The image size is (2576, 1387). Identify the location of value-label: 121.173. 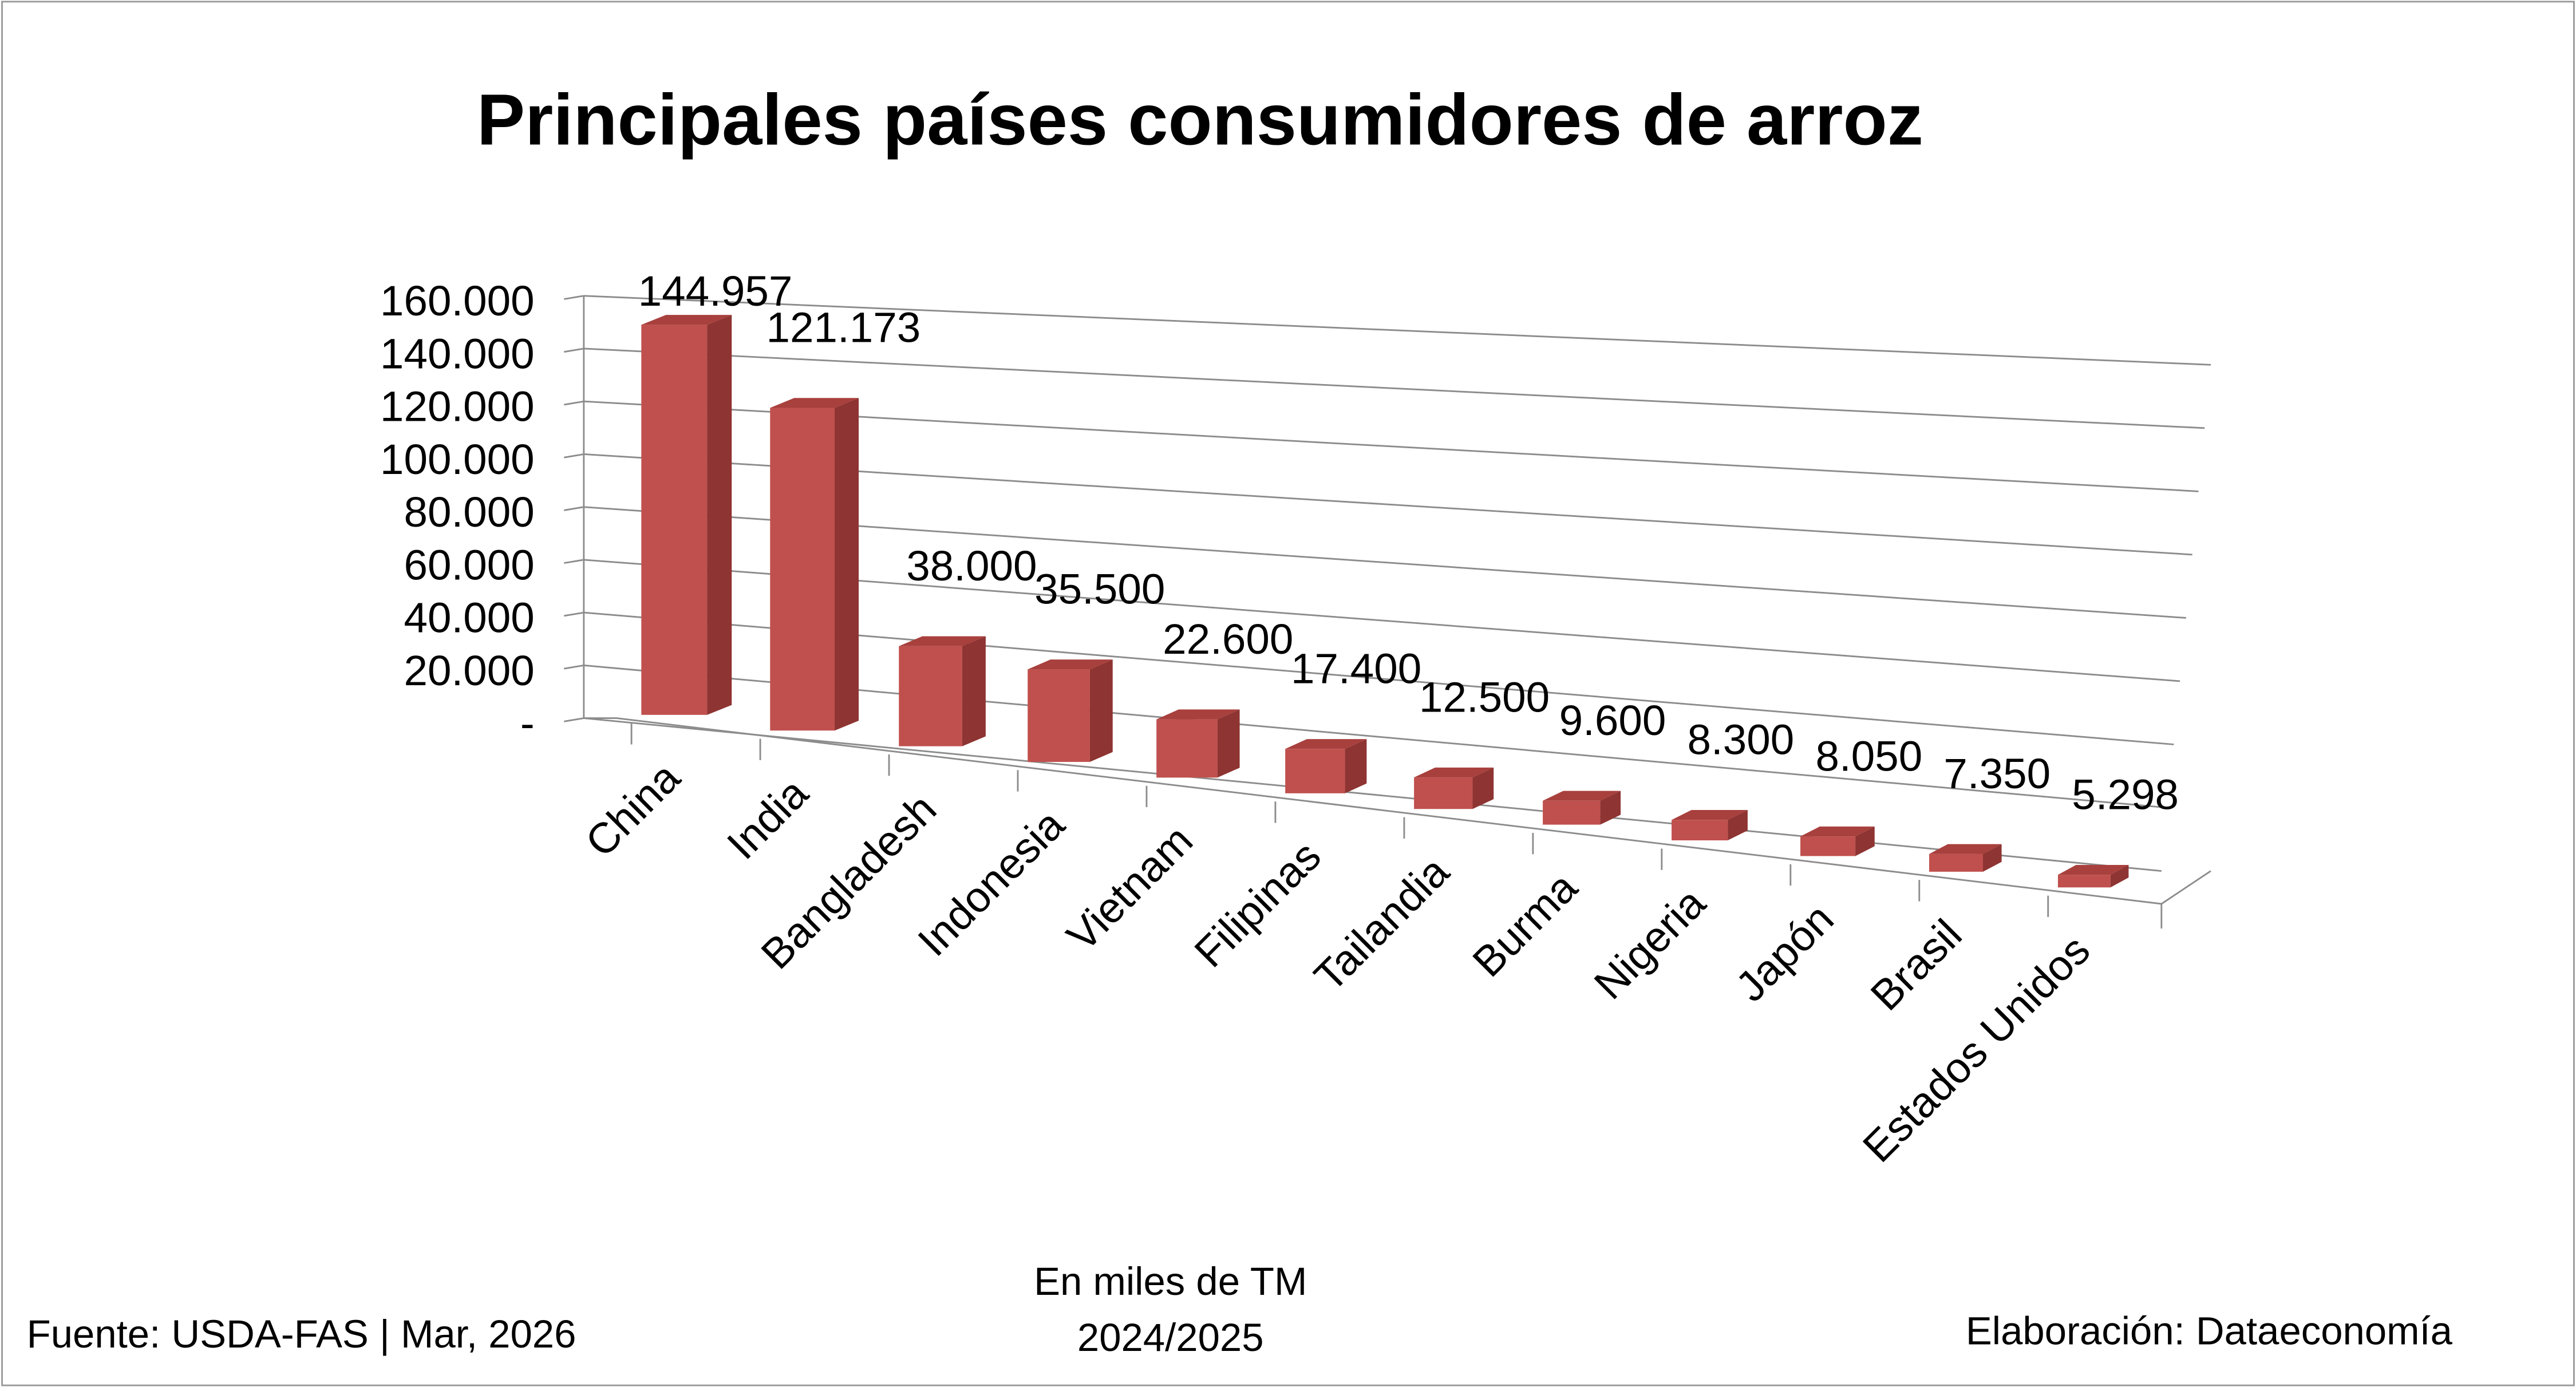
(844, 327).